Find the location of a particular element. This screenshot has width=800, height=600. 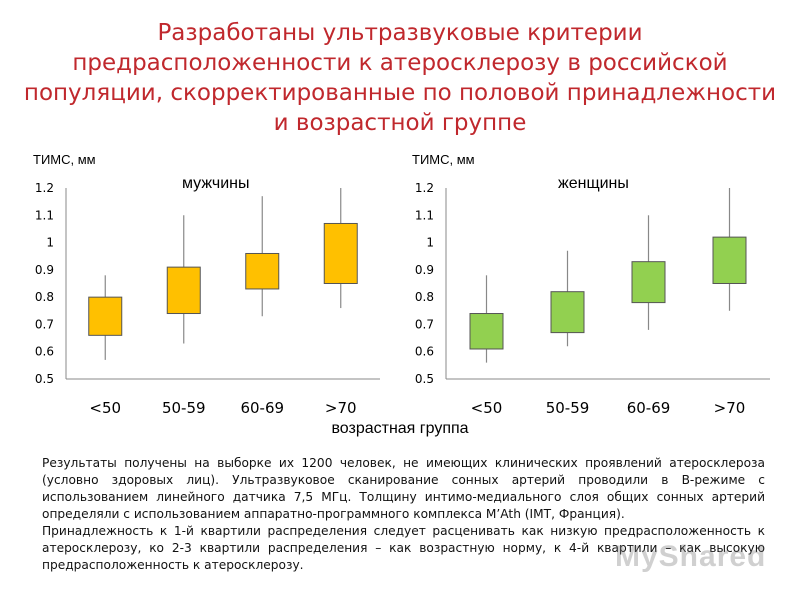

women-ytick-label: 0.8 is located at coordinates (424, 297).